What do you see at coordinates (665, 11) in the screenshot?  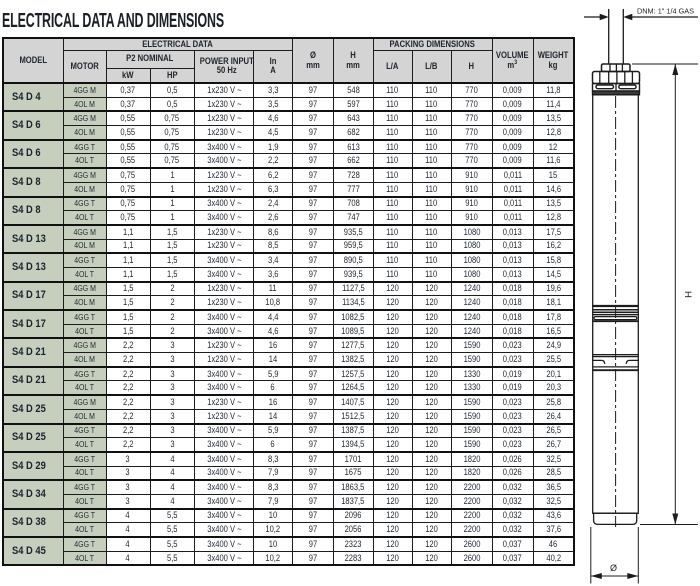 I see `svg-text: DNM: 1" 1/4 GAS` at bounding box center [665, 11].